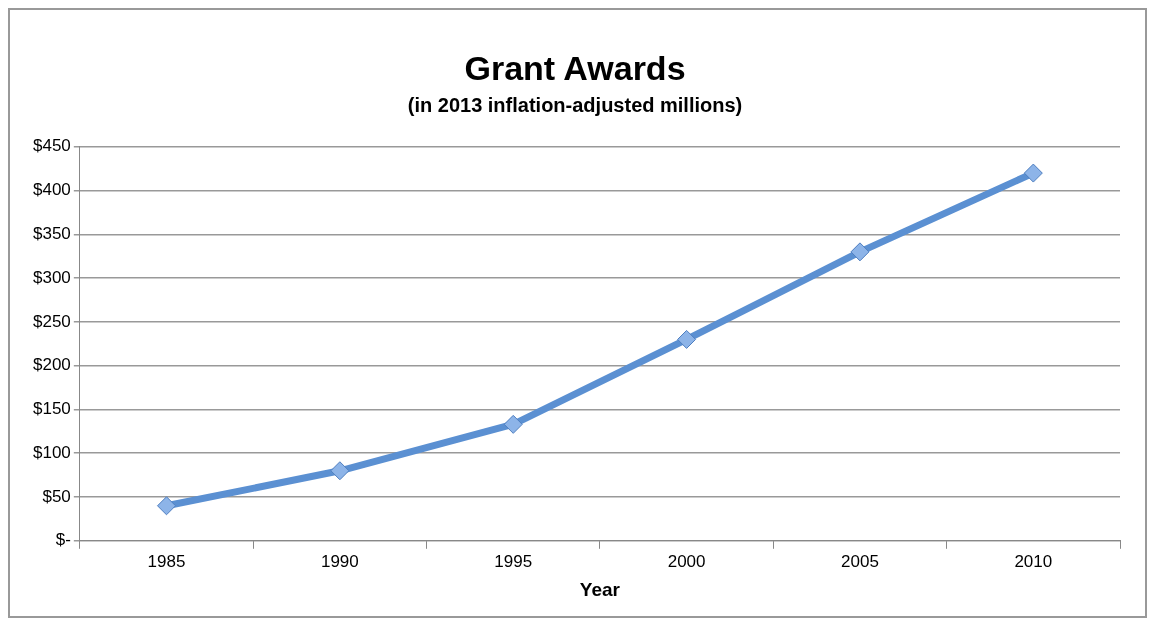  I want to click on chart-title: Grant Awards, so click(575, 67).